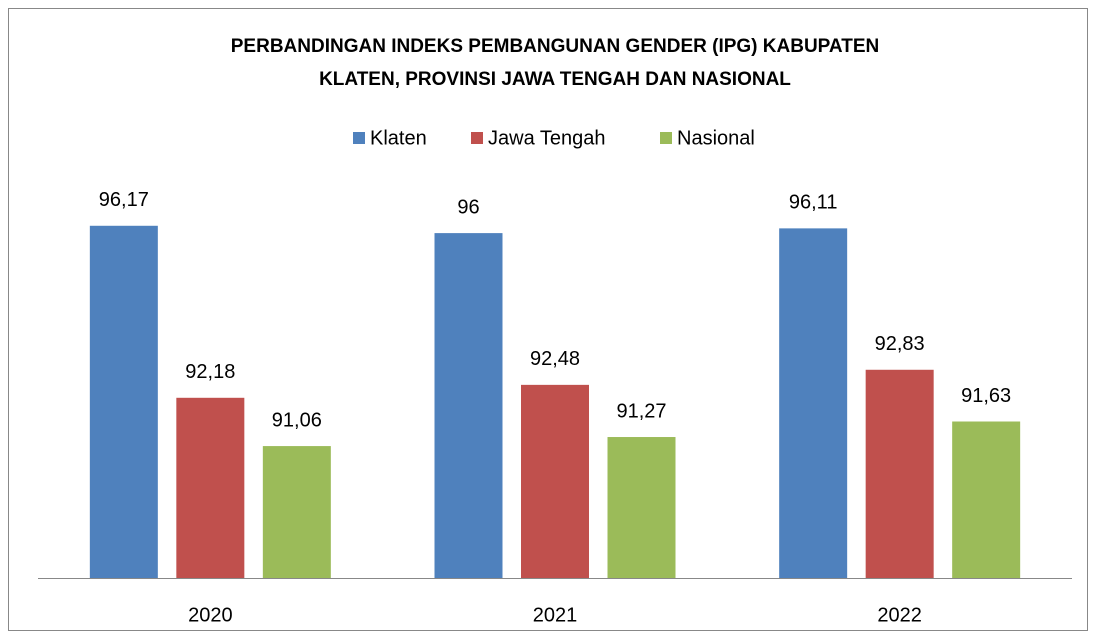  Describe the element at coordinates (555, 359) in the screenshot. I see `data-label: 92,48` at that location.